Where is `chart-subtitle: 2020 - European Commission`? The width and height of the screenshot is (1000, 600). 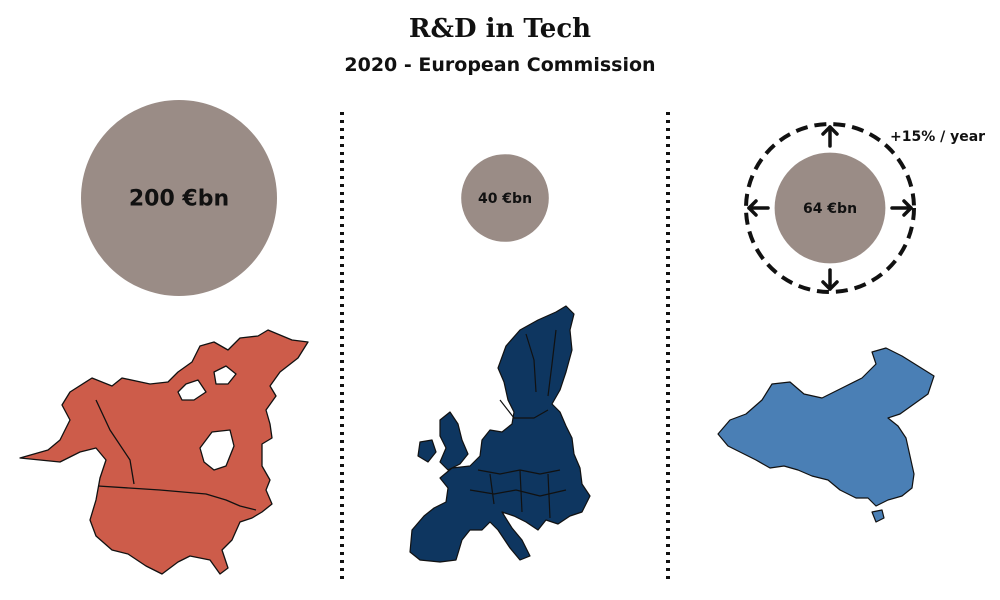
chart-subtitle: 2020 - European Commission is located at coordinates (500, 65).